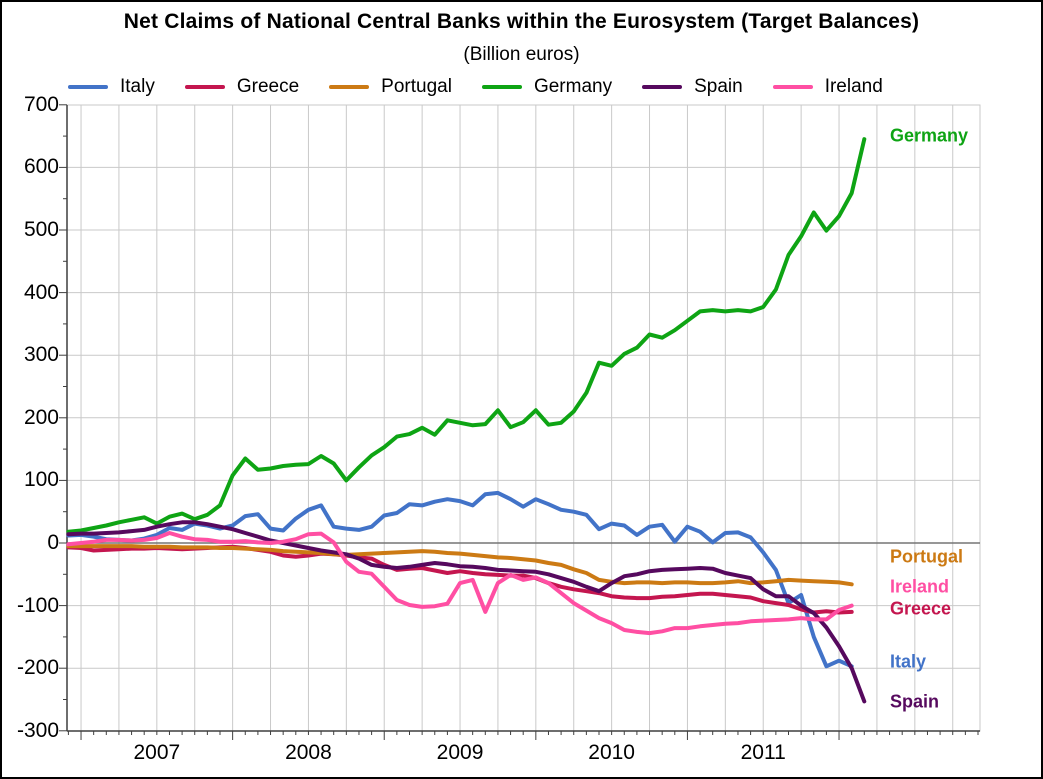 The height and width of the screenshot is (779, 1043). I want to click on y-tick-label: 300, so click(41, 355).